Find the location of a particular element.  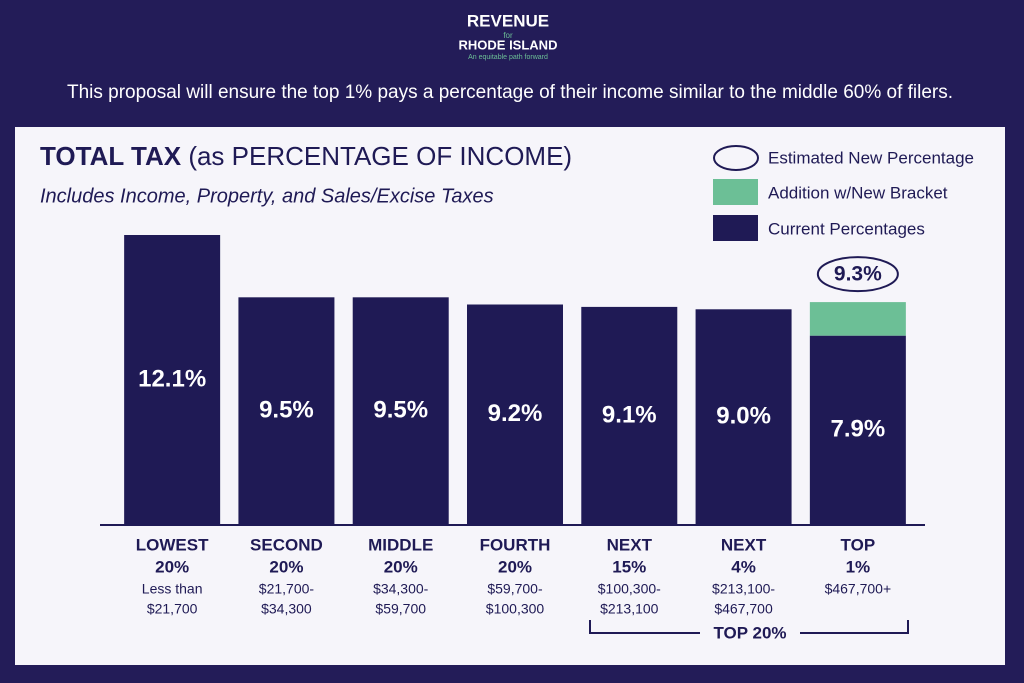

chart-title: TOTAL TAX (as PERCENTAGE OF INCOME) is located at coordinates (306, 156).